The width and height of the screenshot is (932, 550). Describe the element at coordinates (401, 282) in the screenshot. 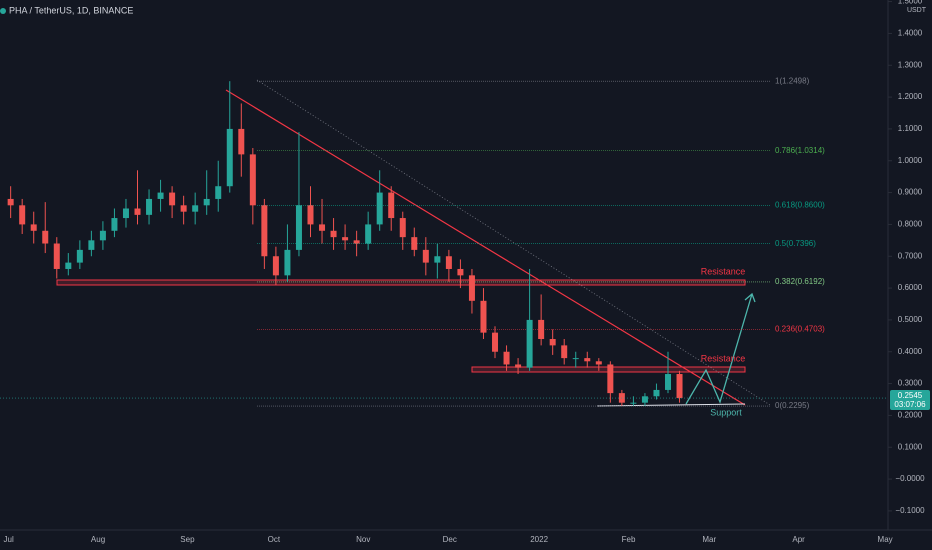

I see `resistance-zone` at that location.